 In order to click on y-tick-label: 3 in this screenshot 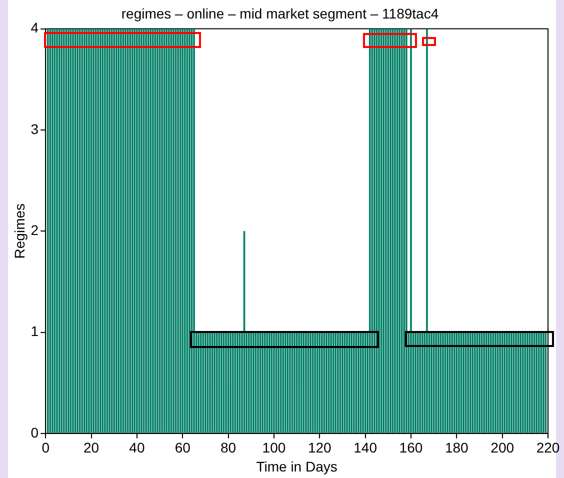, I will do `click(34, 128)`.